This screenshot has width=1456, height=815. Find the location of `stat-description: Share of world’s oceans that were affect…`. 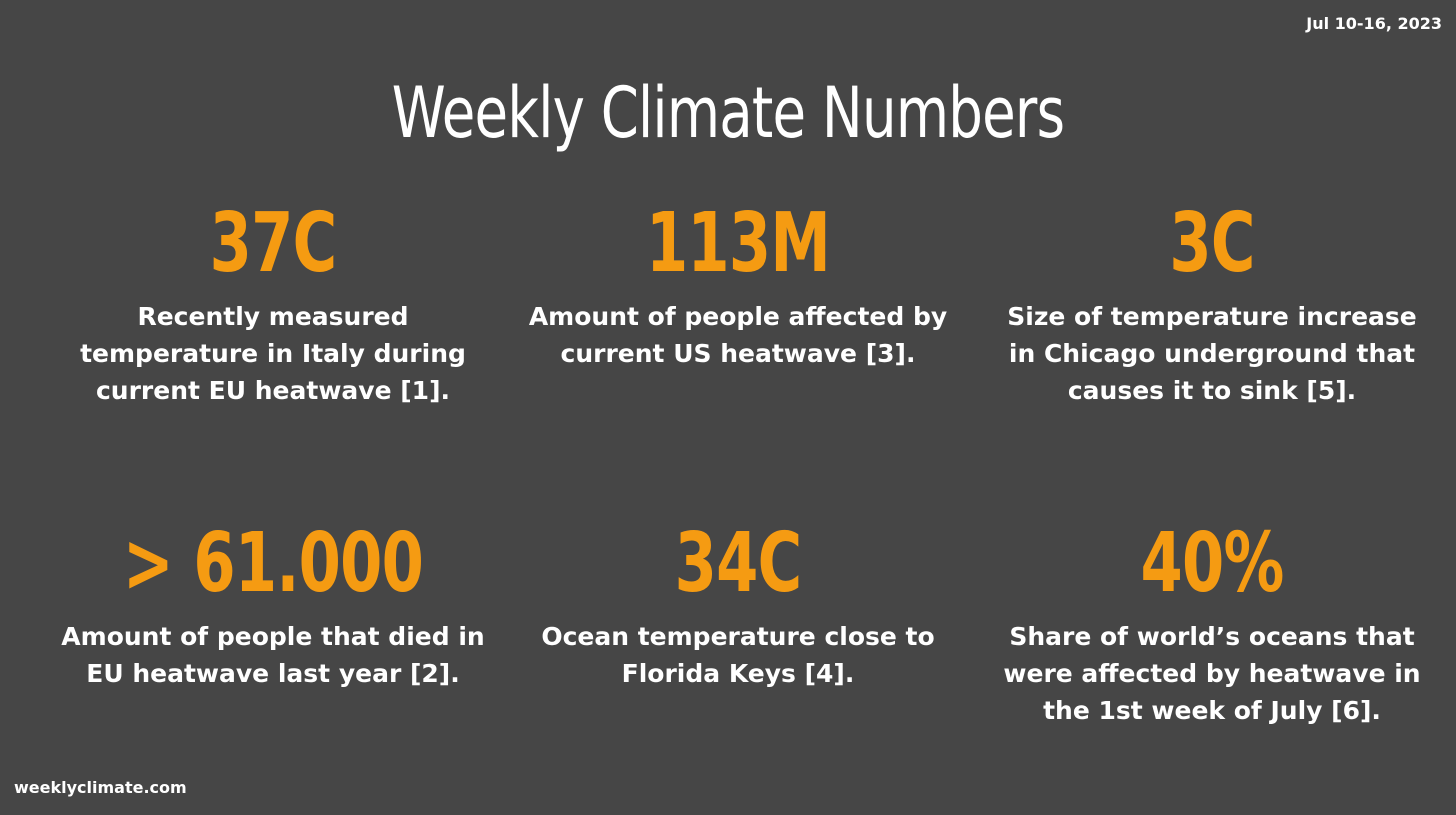

stat-description: Share of world’s oceans that were affect… is located at coordinates (1212, 673).